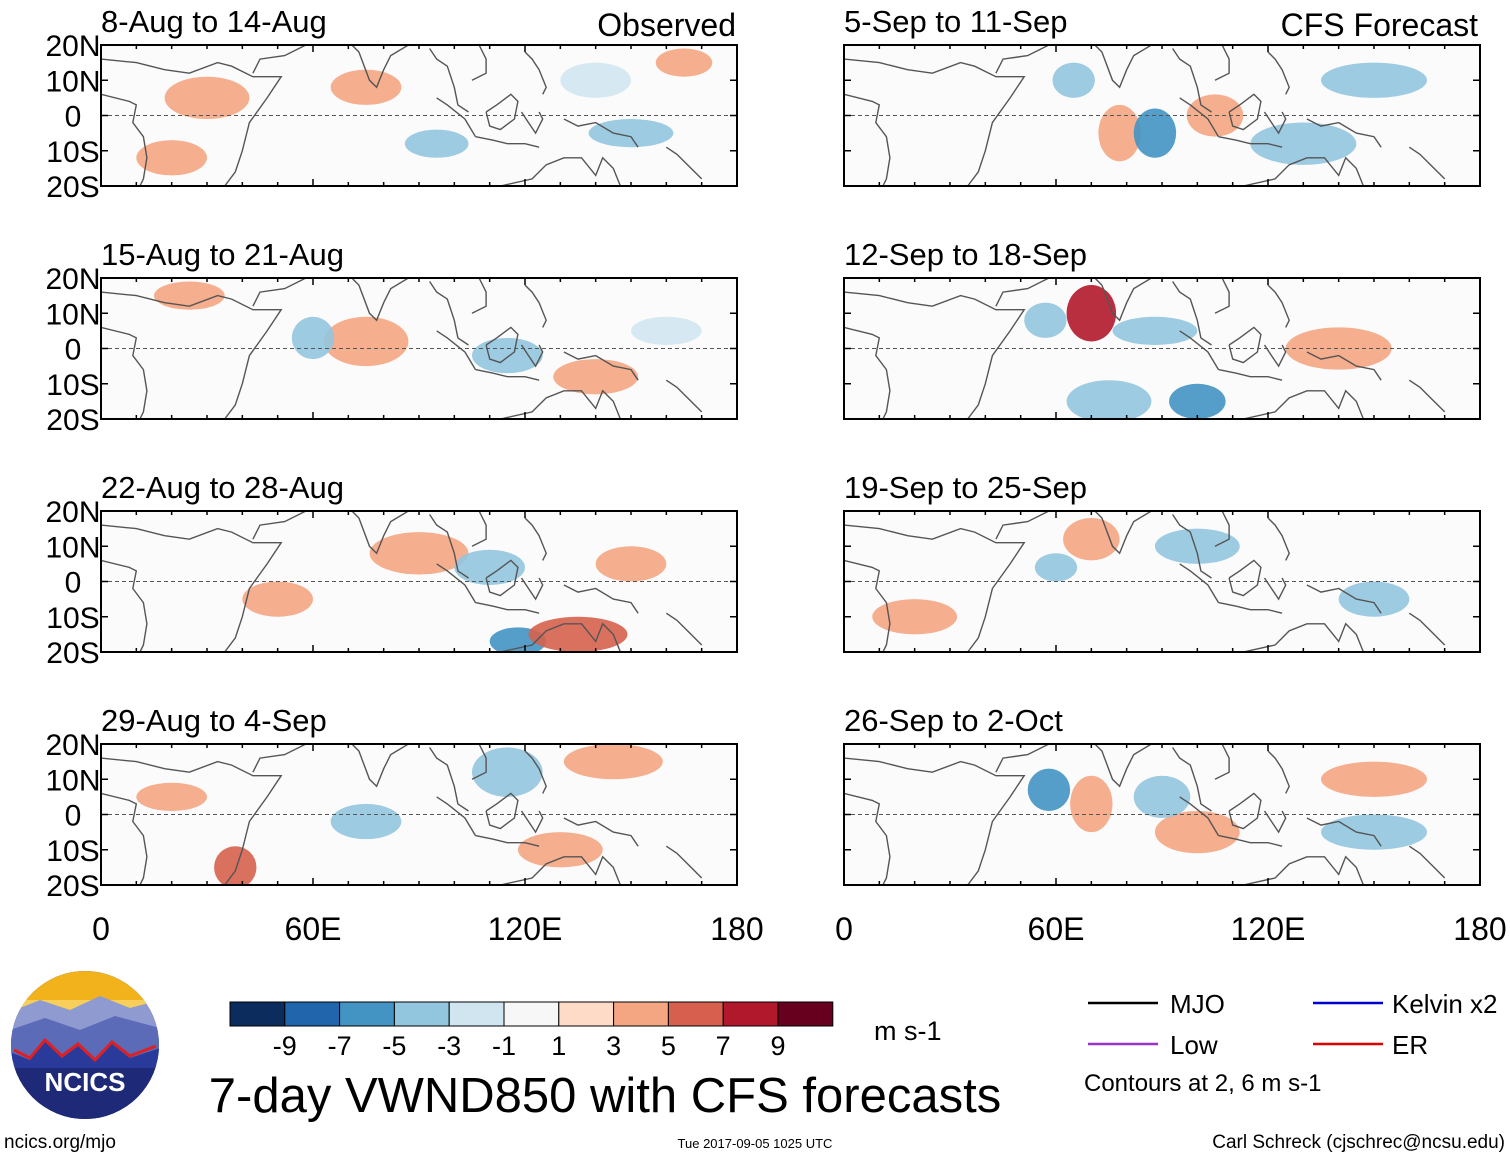 The width and height of the screenshot is (1510, 1158). Describe the element at coordinates (222, 254) in the screenshot. I see `panel-title: 15-Aug to 21-Aug` at that location.